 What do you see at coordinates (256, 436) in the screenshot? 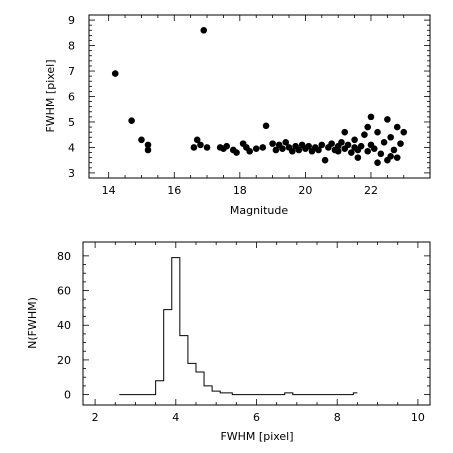
I see `histogram-xlabel: FWHM [pixel]` at bounding box center [256, 436].